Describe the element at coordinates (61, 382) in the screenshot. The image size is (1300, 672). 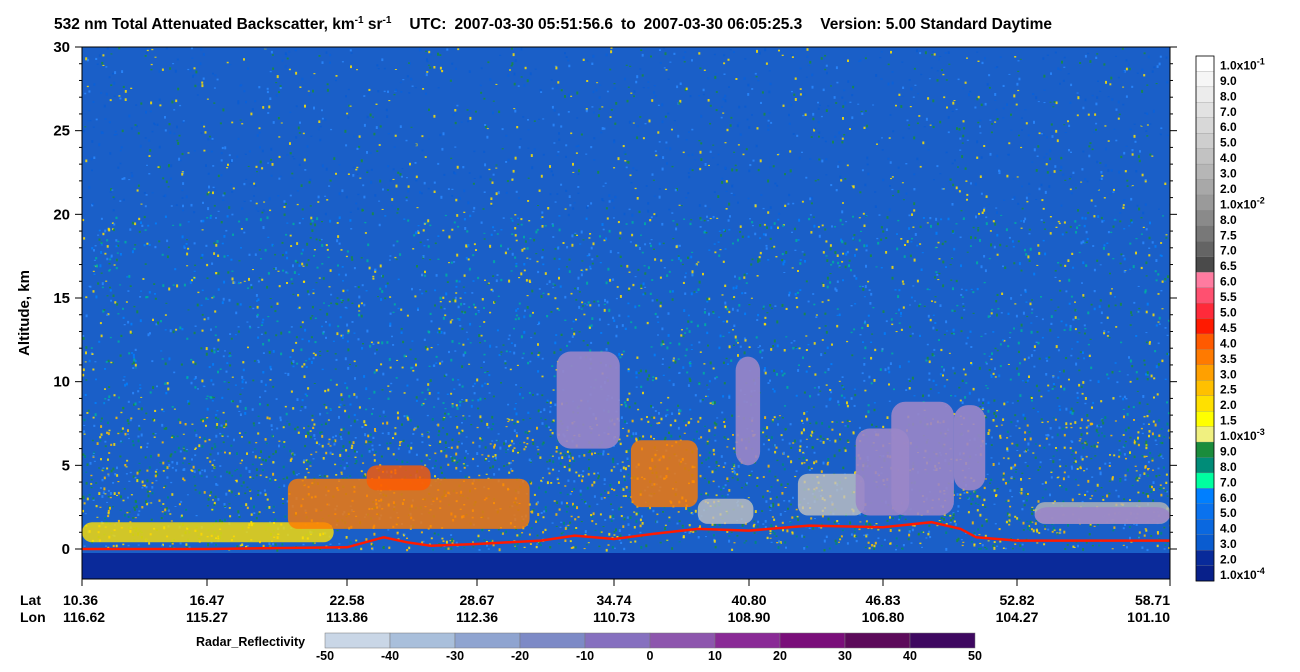
I see `y-tick-label: 10` at that location.